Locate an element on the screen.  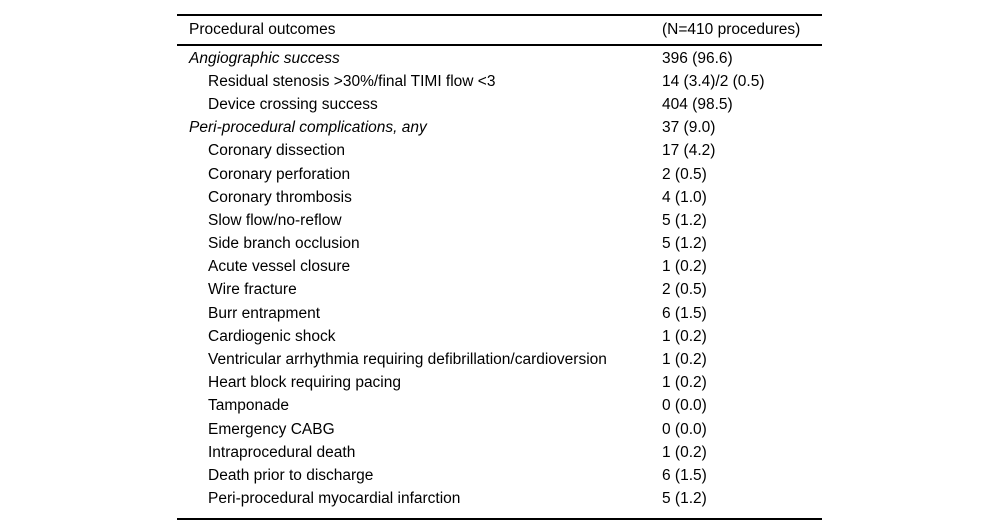
row-label: Wire fracture is located at coordinates (252, 290).